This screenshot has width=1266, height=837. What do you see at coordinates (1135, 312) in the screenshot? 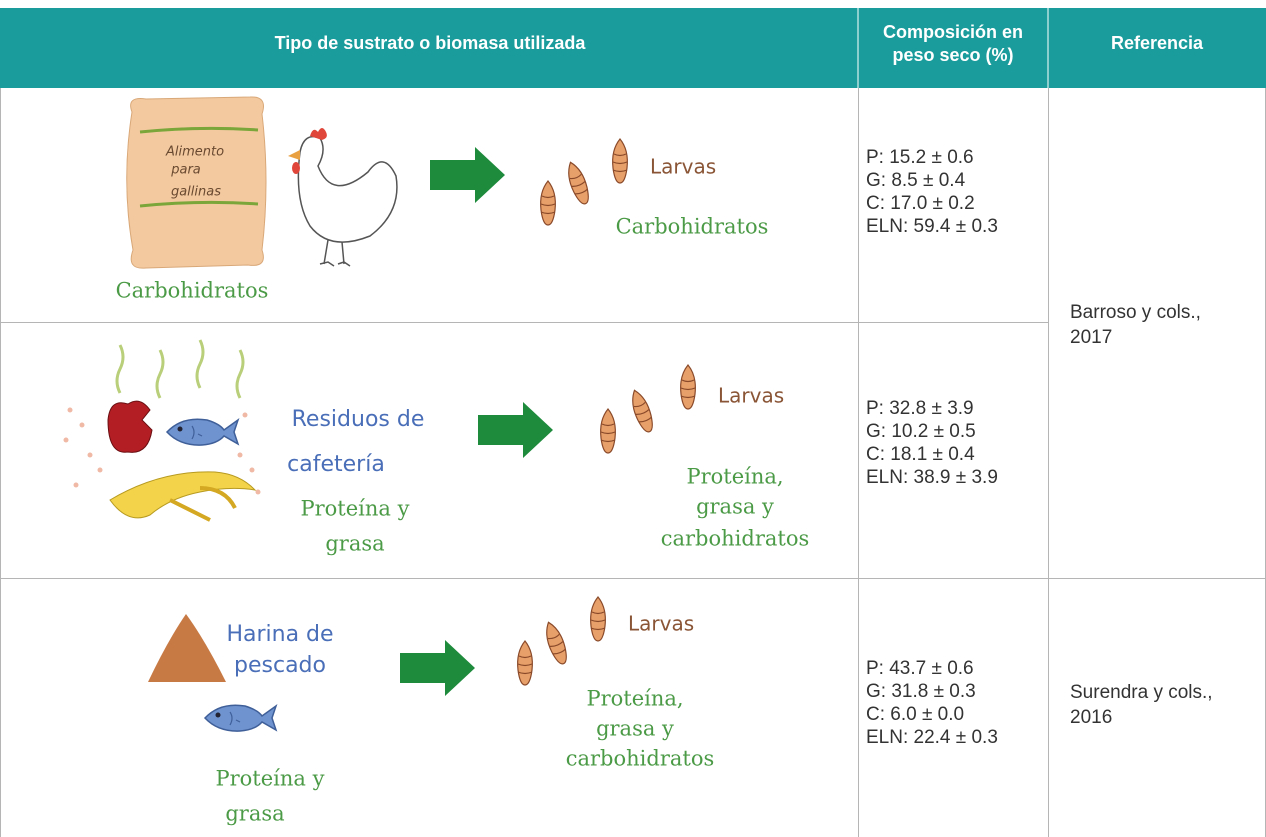
I see `reference: Barroso y cols.,` at bounding box center [1135, 312].